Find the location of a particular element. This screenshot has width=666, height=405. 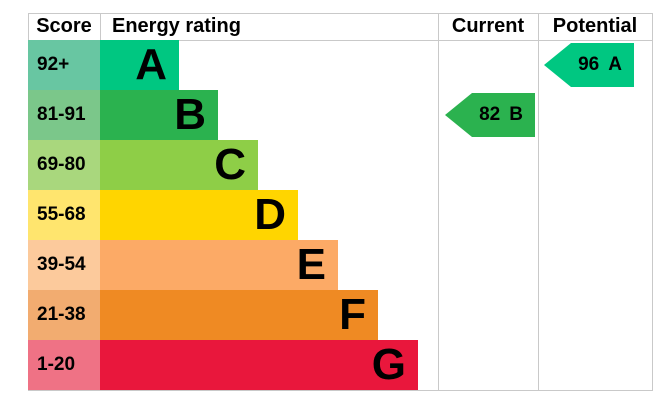

current-rating-arrow: 82 B is located at coordinates (490, 115).